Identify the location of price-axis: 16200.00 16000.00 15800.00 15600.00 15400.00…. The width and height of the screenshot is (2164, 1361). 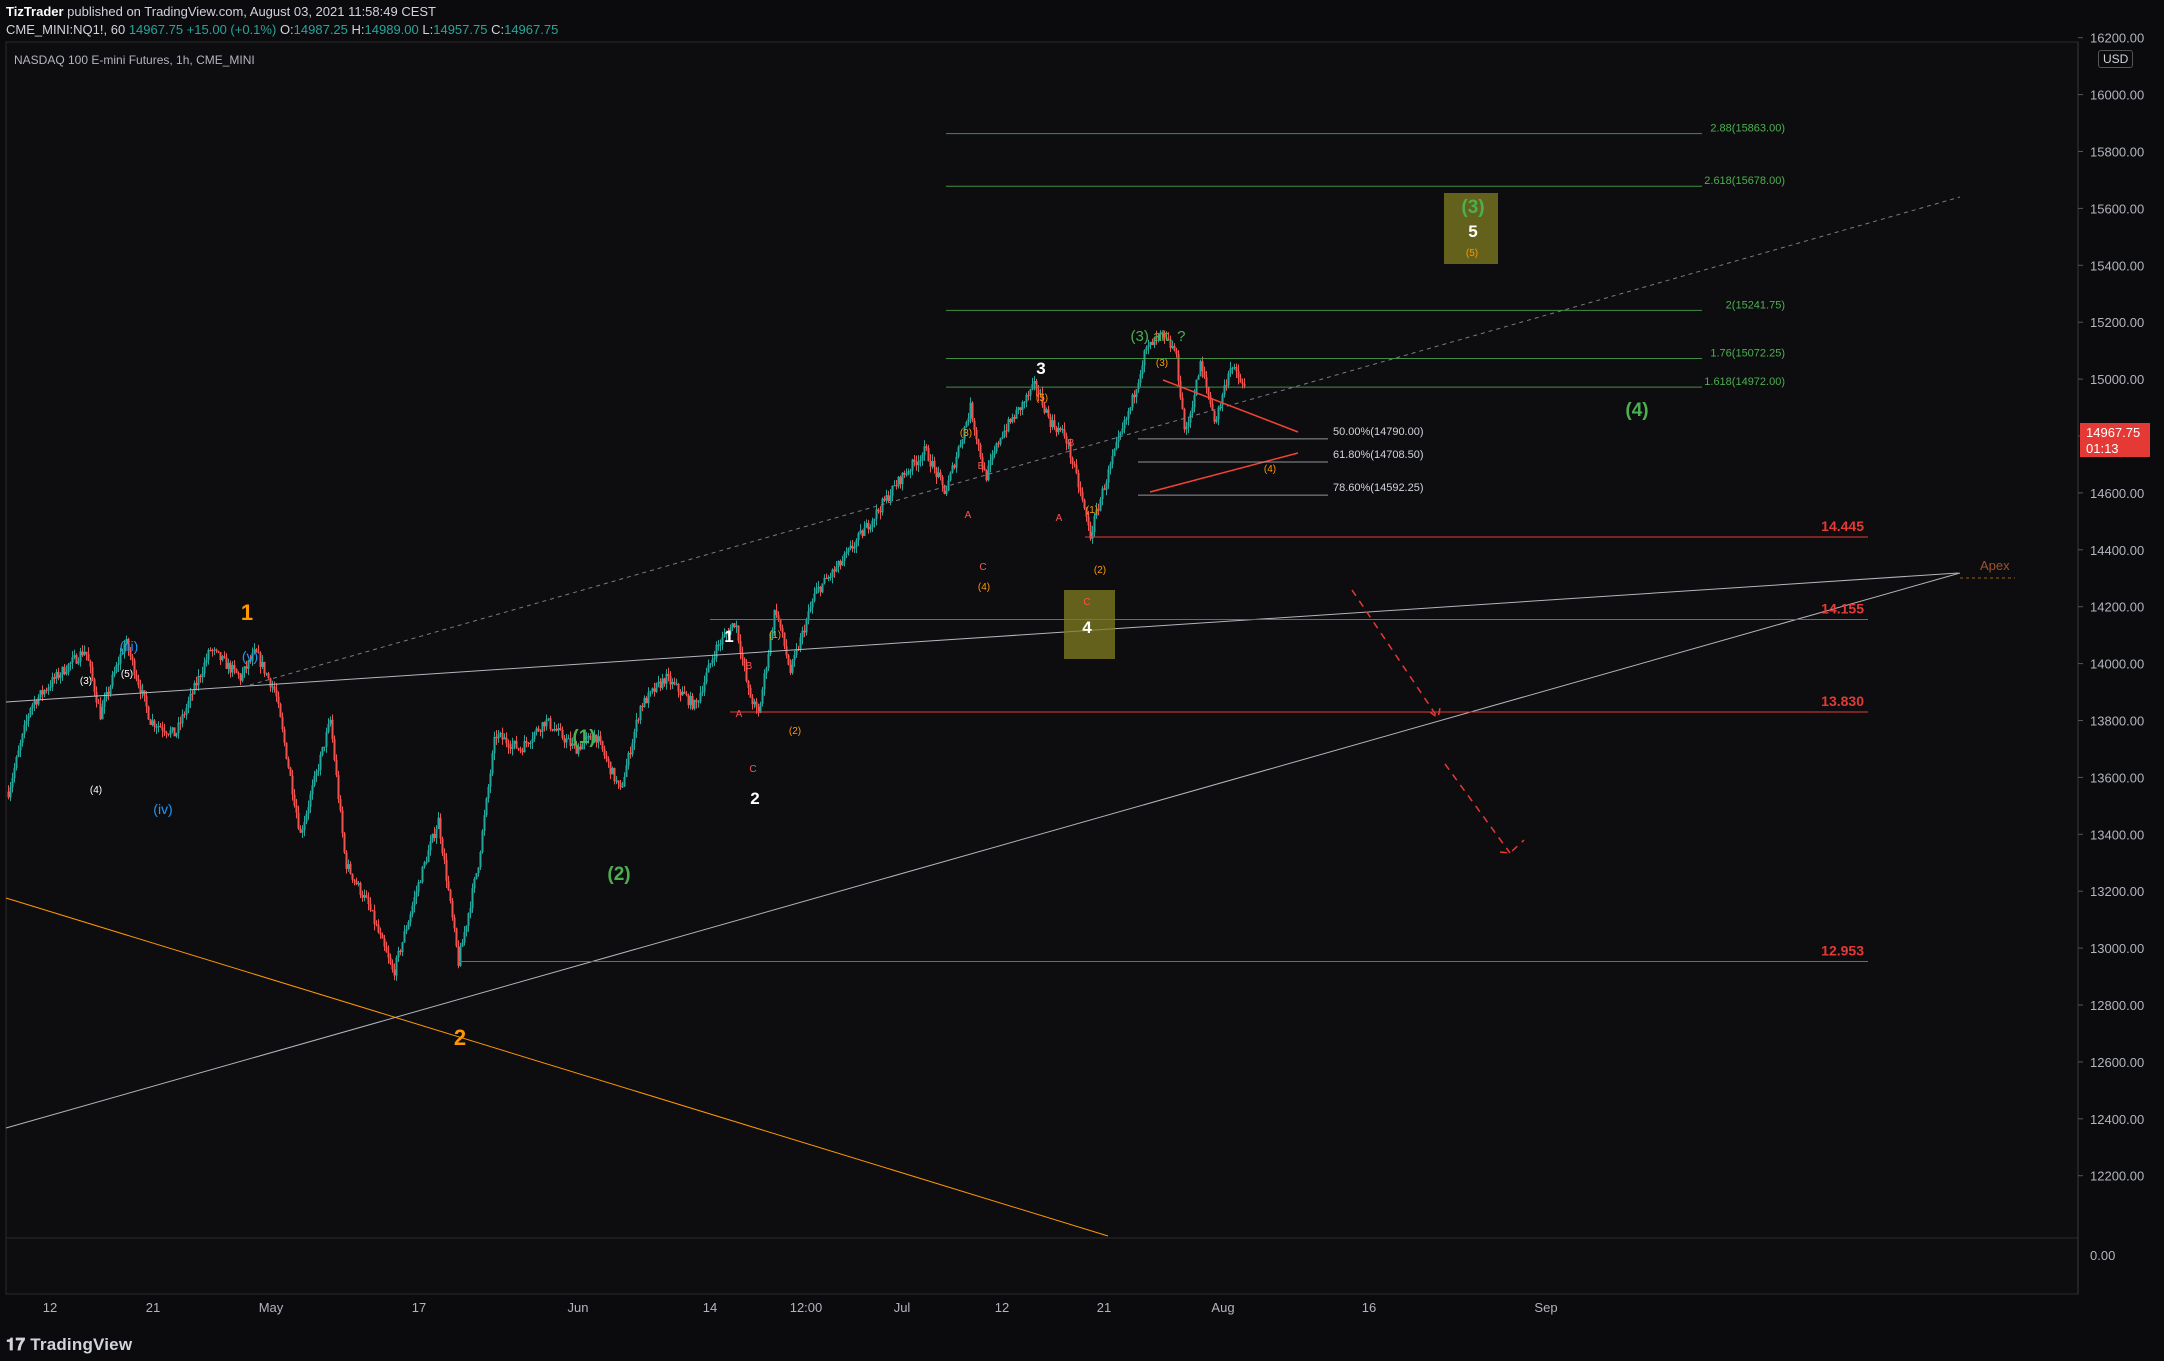
(2111, 647).